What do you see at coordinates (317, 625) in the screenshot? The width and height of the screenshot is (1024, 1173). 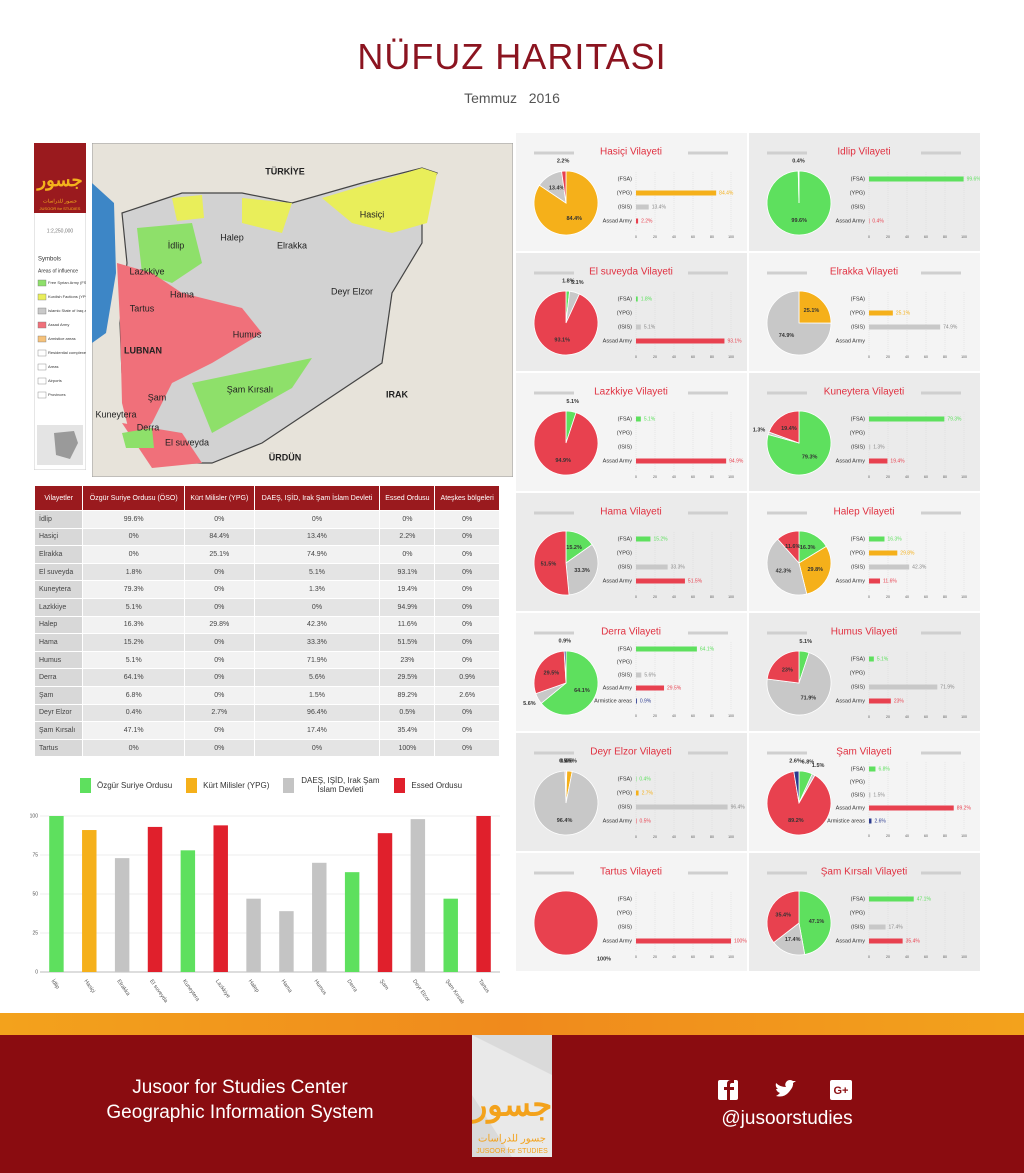 I see `table-cell: 42.3%` at bounding box center [317, 625].